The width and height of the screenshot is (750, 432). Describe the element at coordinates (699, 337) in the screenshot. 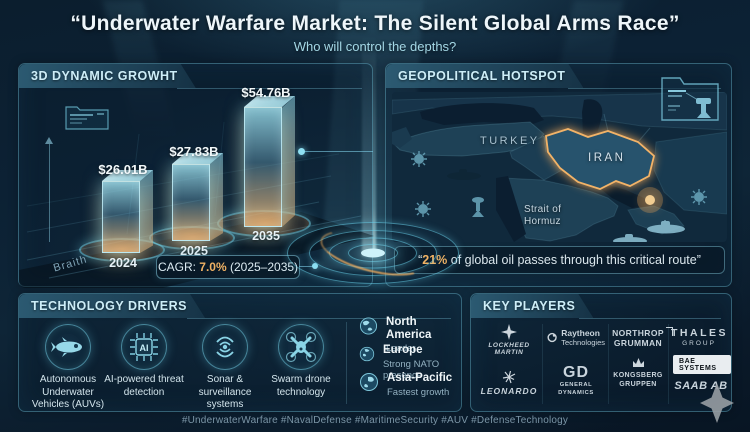

I see `logo-thales-group: THALES GROUP` at that location.